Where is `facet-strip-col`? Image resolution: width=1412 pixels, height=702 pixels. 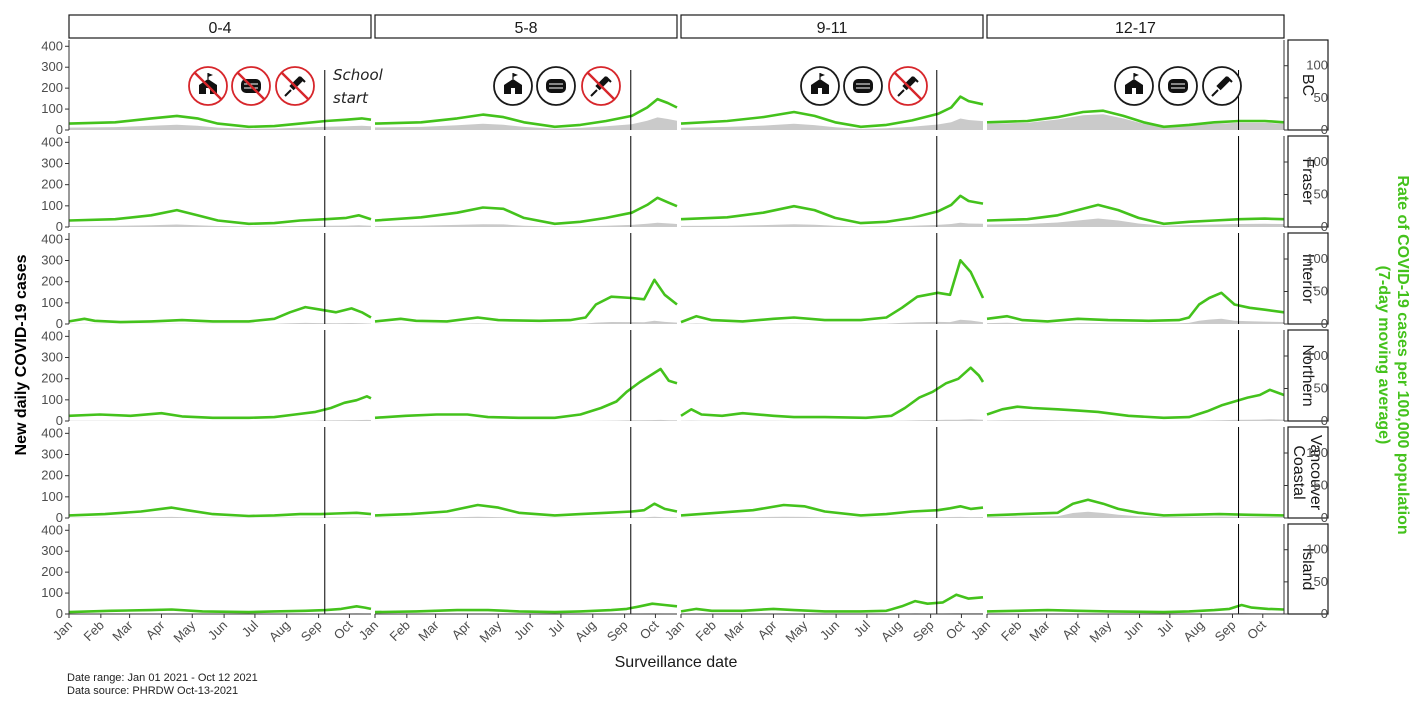 facet-strip-col is located at coordinates (832, 26).